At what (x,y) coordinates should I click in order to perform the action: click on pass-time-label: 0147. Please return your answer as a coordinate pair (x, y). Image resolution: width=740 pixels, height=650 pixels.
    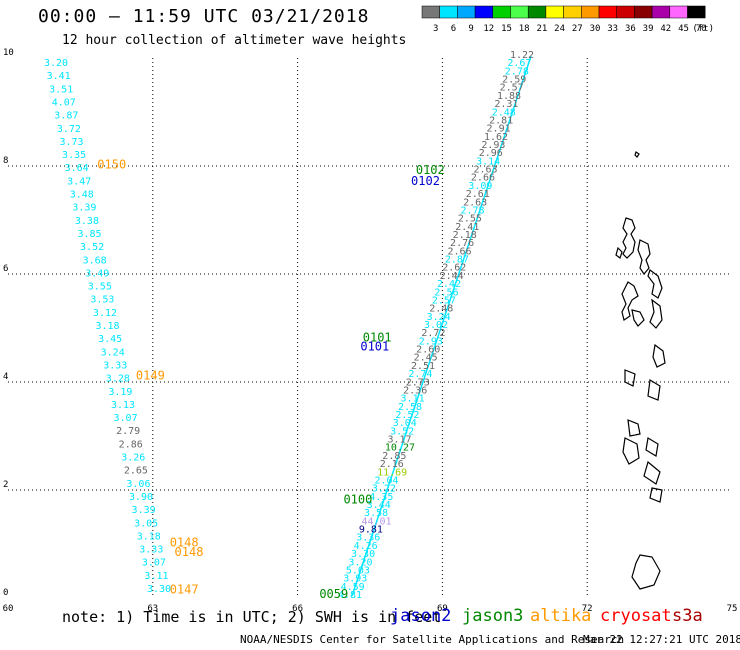
    Looking at the image, I should click on (184, 590).